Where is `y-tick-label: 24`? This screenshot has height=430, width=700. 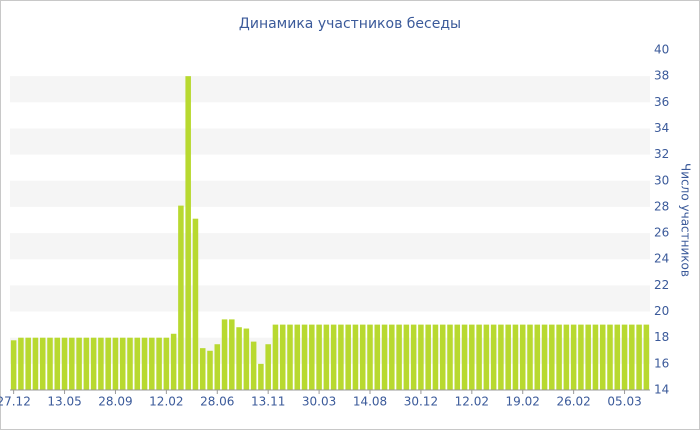 y-tick-label: 24 is located at coordinates (661, 259).